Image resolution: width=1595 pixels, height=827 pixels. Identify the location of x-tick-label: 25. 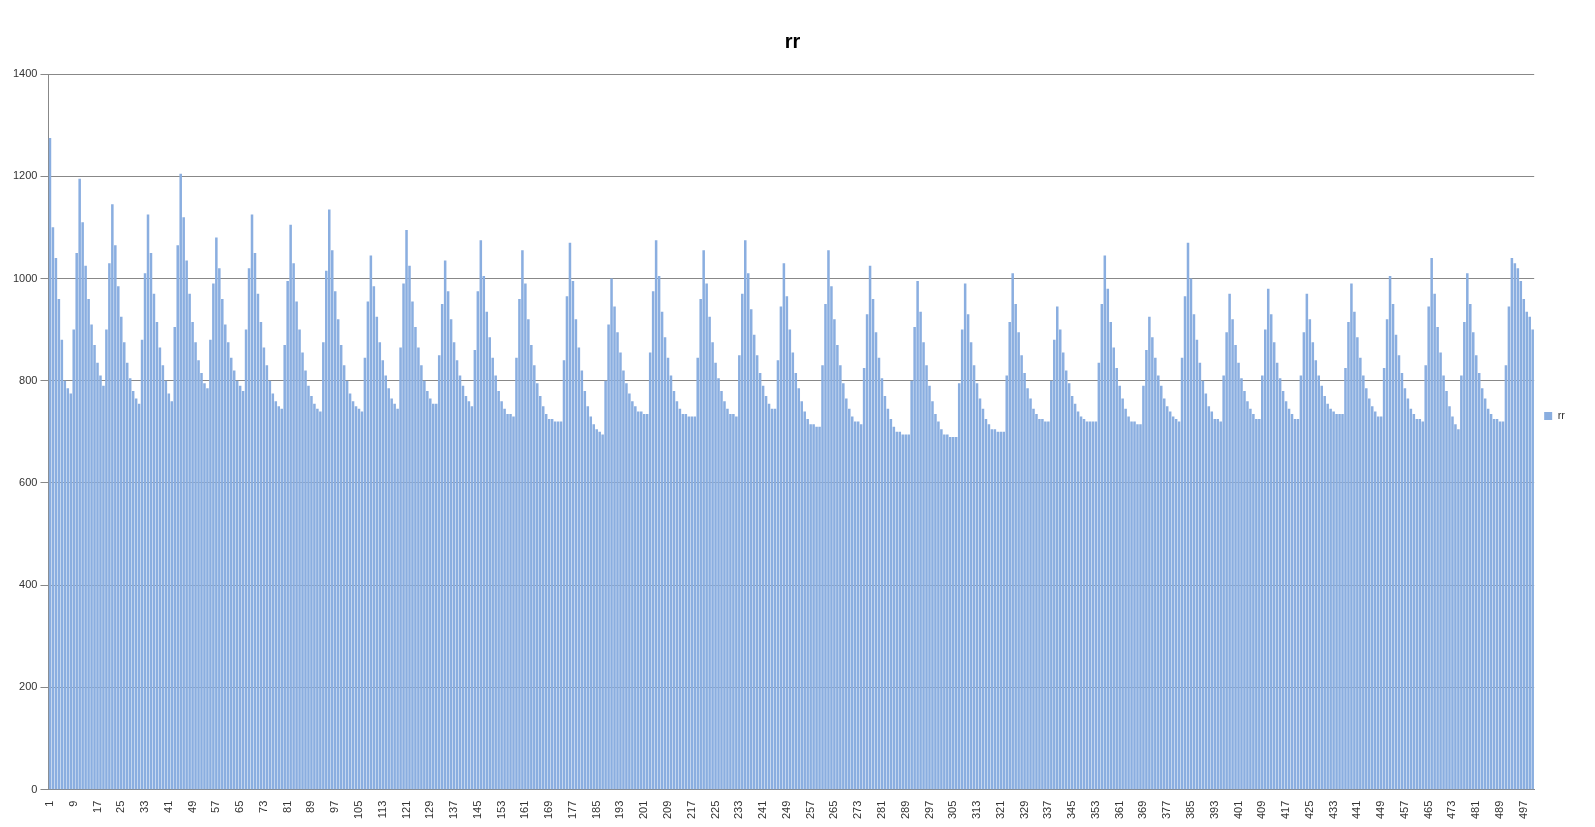
(120, 806).